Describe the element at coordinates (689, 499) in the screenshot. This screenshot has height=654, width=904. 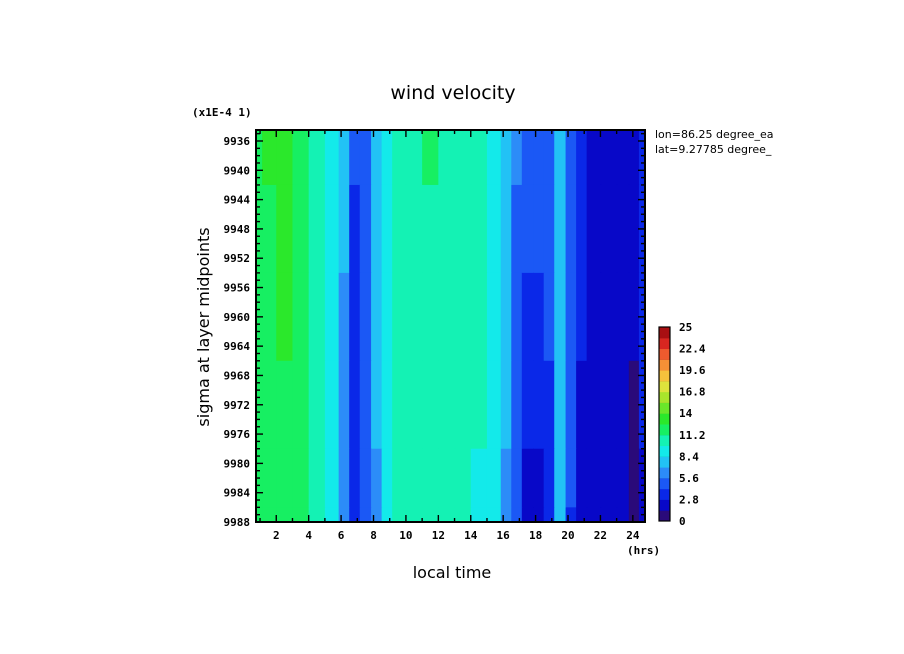
I see `colorbar-tick-label: 2.8` at that location.